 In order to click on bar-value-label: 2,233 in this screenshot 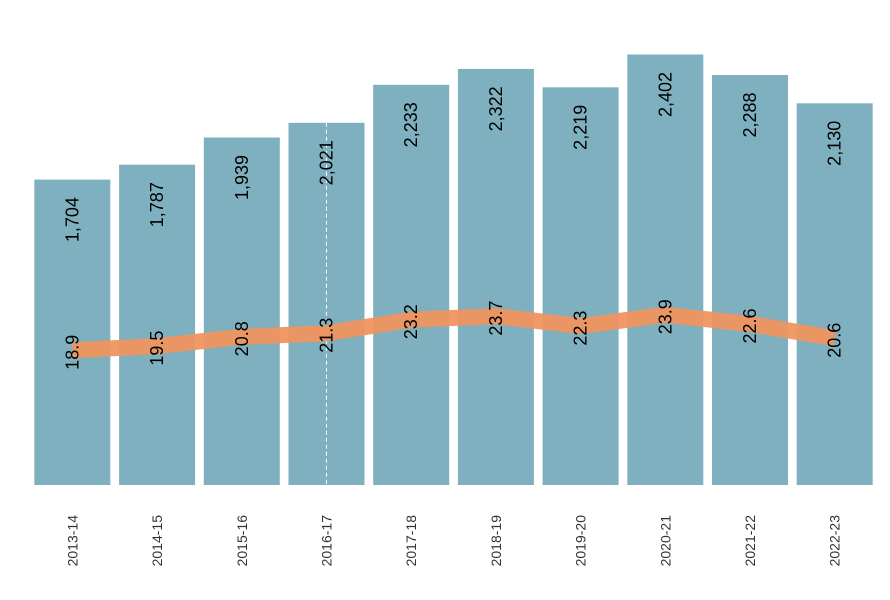, I will do `click(411, 124)`.